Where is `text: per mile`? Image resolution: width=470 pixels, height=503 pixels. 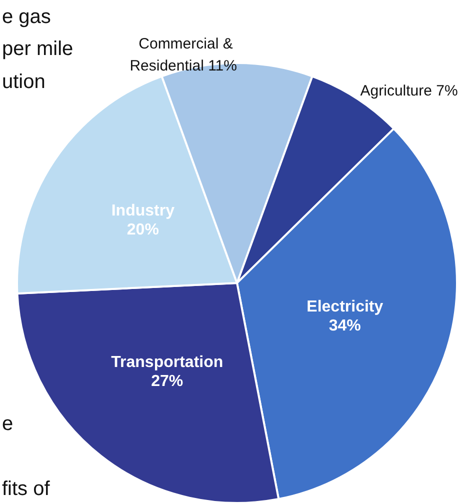 text: per mile is located at coordinates (38, 49).